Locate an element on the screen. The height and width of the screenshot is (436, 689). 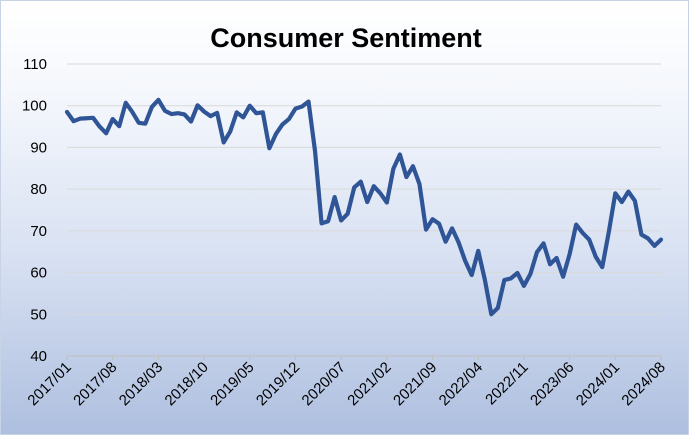
x-tick-label: 2020/07 is located at coordinates (324, 384).